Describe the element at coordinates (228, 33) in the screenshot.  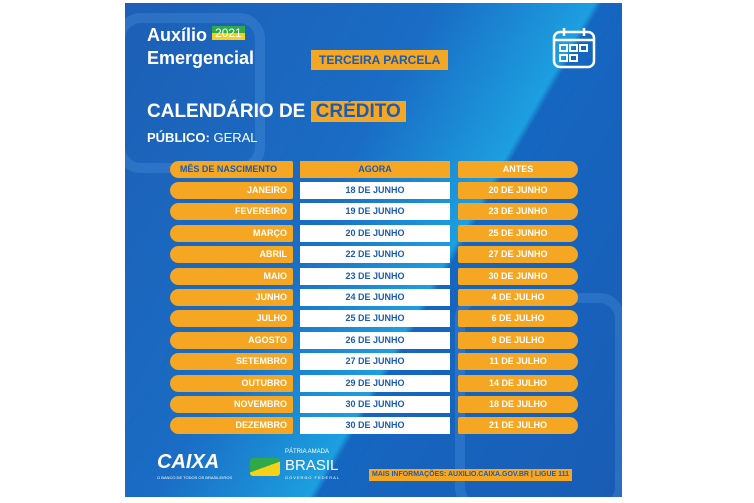
I see `logo-year: 2021` at that location.